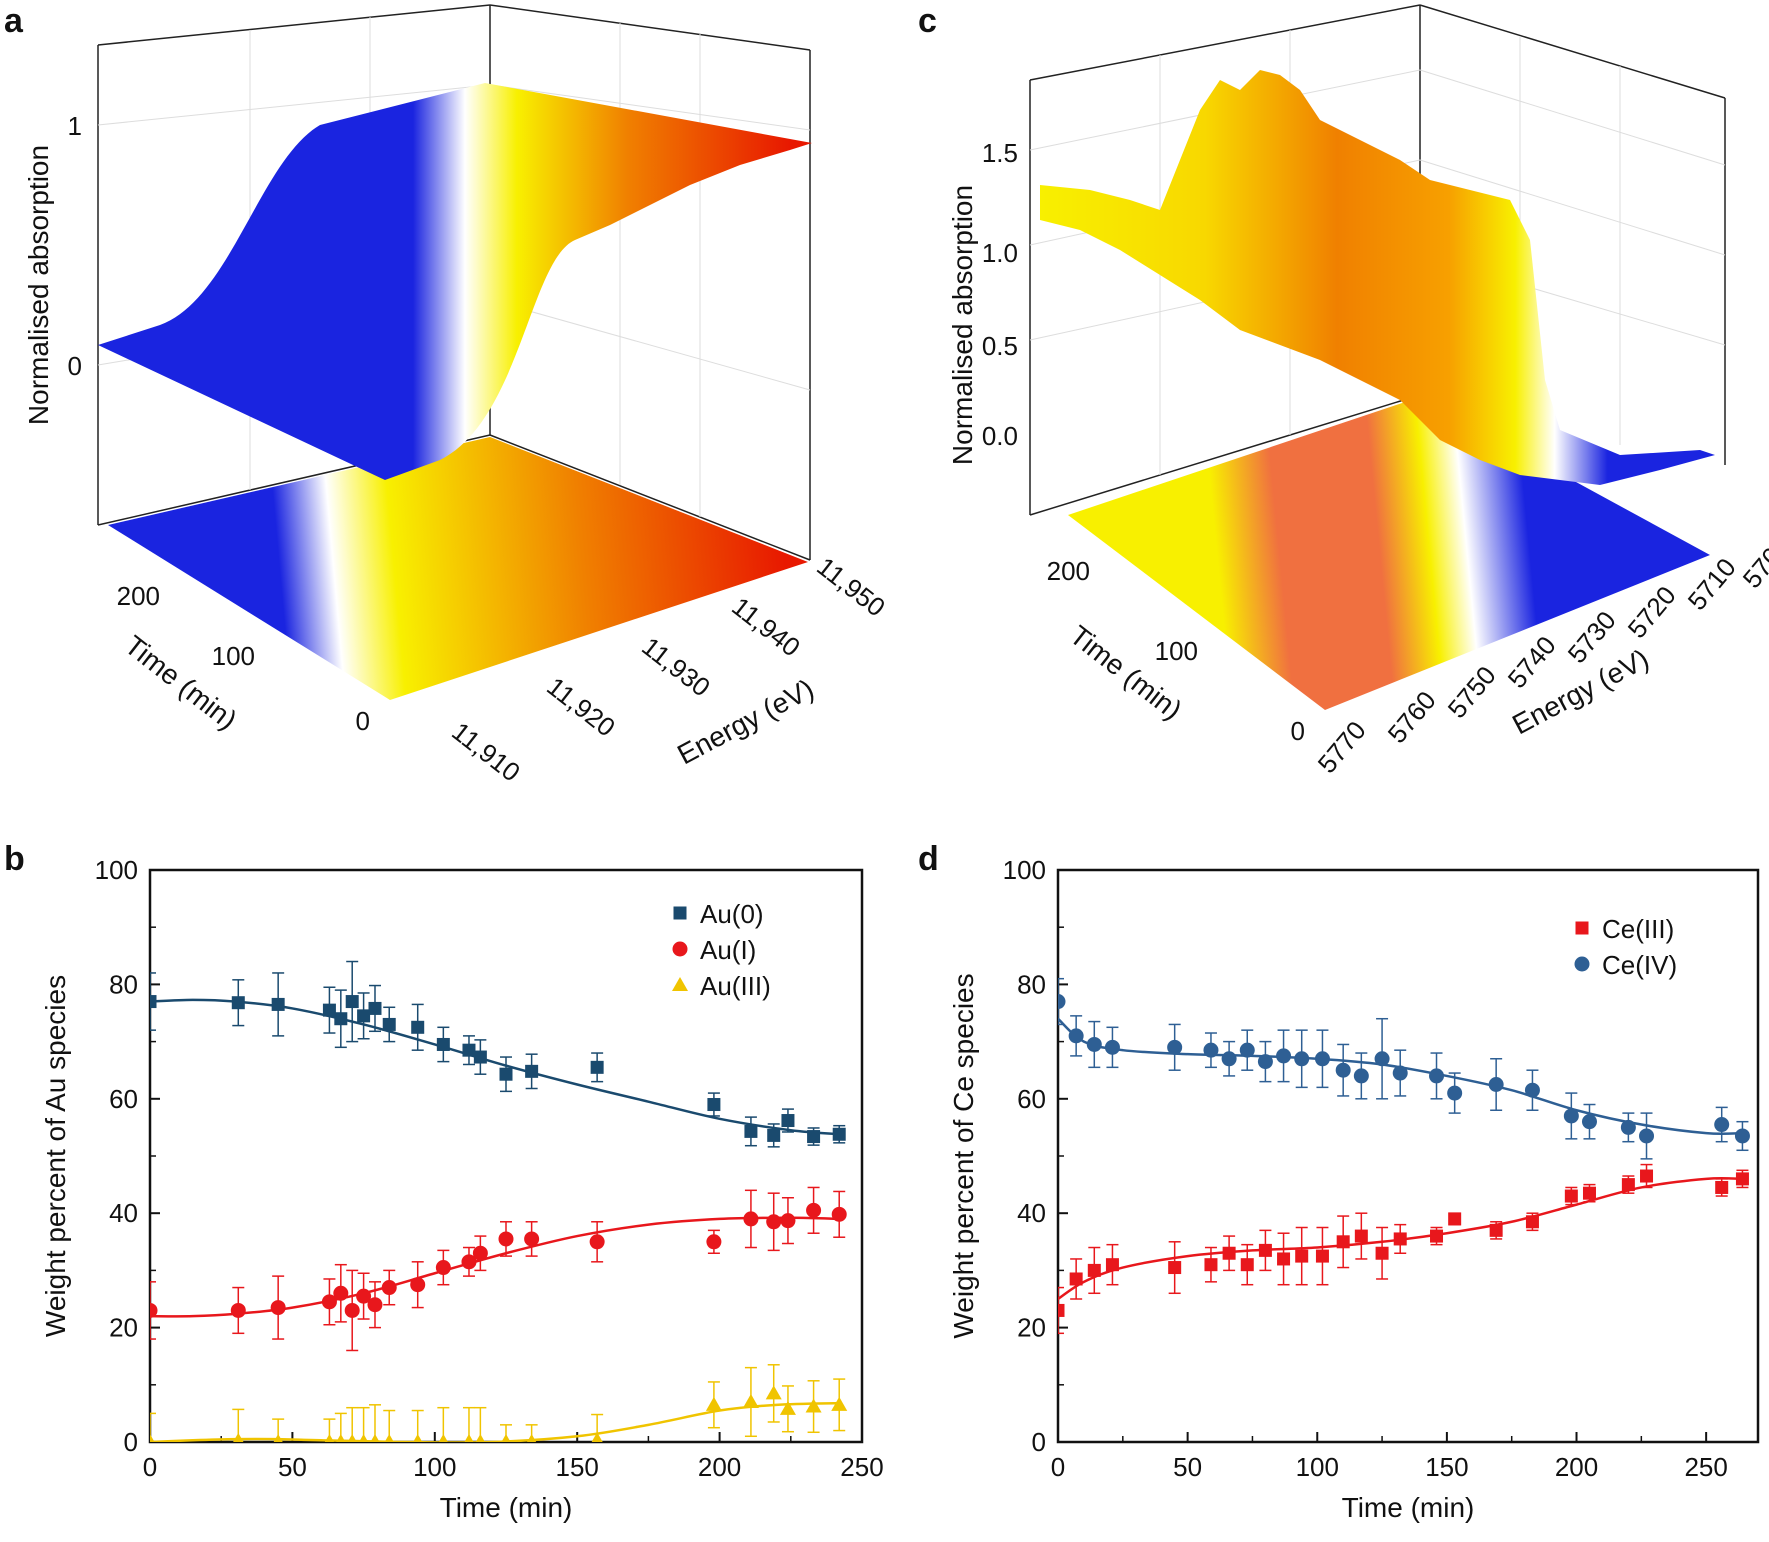 The width and height of the screenshot is (1769, 1542). I want to click on panel-b-xtick-label: 250, so click(861, 1467).